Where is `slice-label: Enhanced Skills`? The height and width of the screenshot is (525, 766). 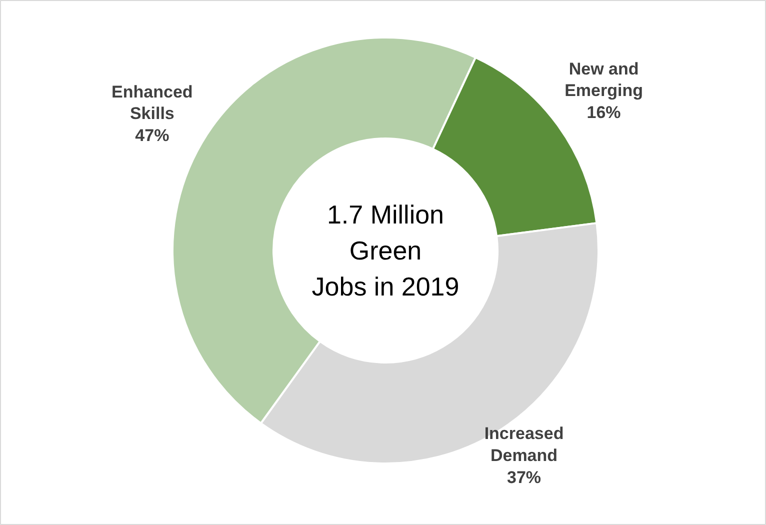 slice-label: Enhanced Skills is located at coordinates (152, 103).